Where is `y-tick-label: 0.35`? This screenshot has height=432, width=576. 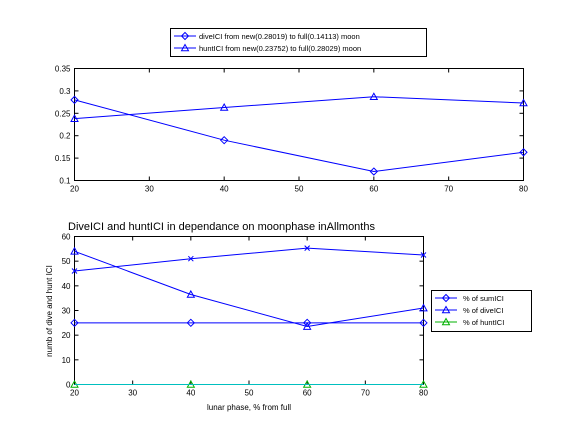
y-tick-label: 0.35 is located at coordinates (63, 69).